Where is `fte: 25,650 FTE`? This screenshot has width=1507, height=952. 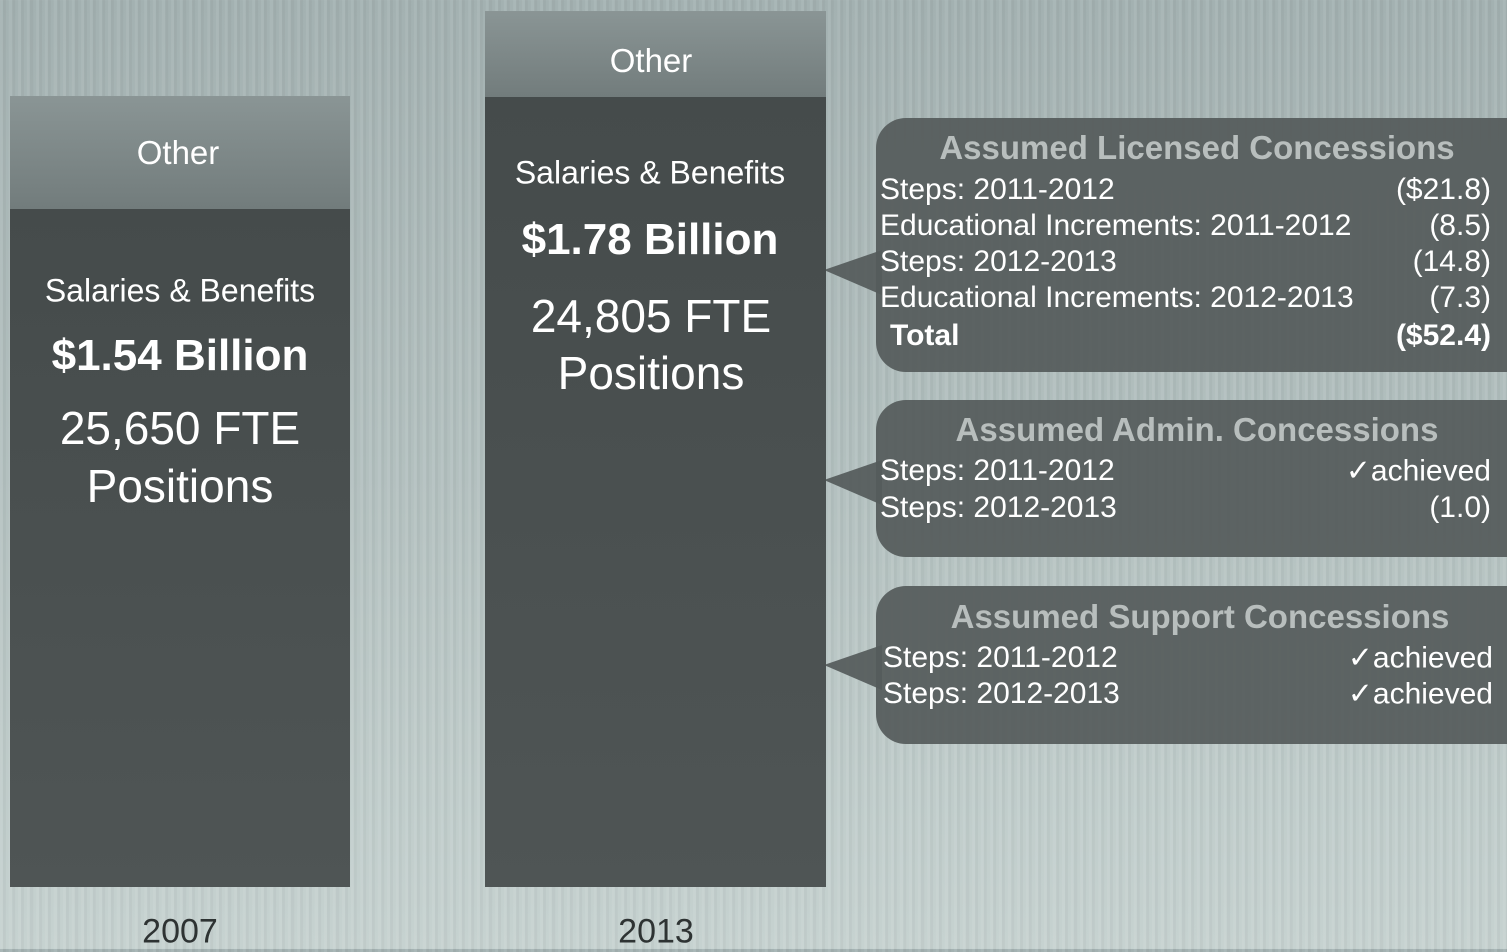
fte: 25,650 FTE is located at coordinates (180, 428).